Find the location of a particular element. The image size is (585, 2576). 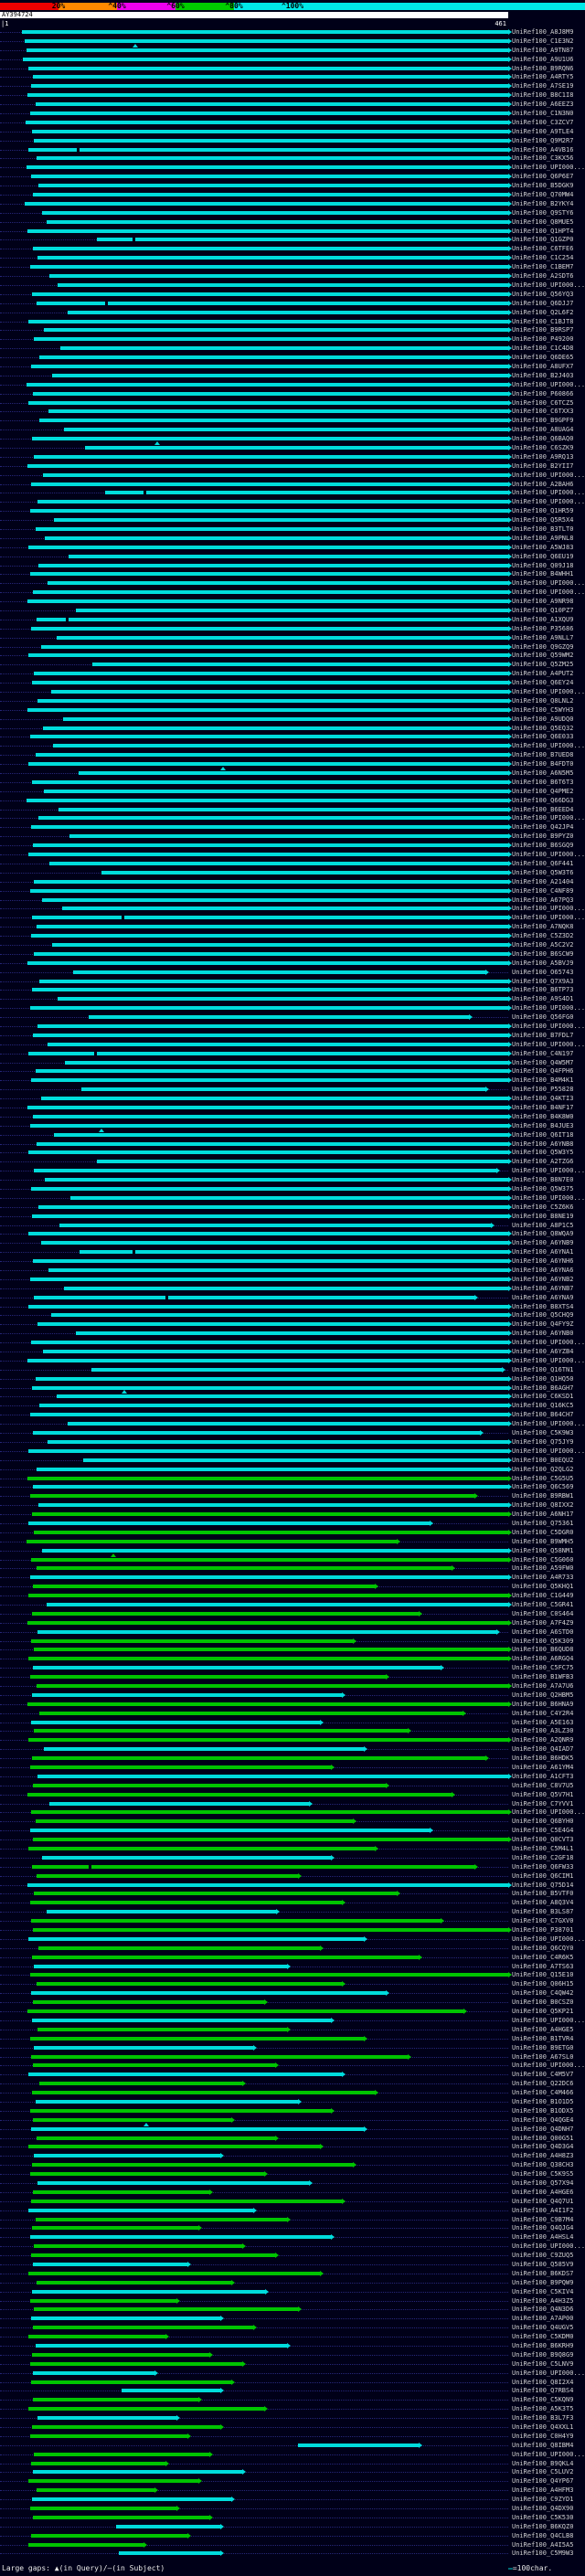

hit-label: UniRef100_A9RQ13 is located at coordinates (543, 456).